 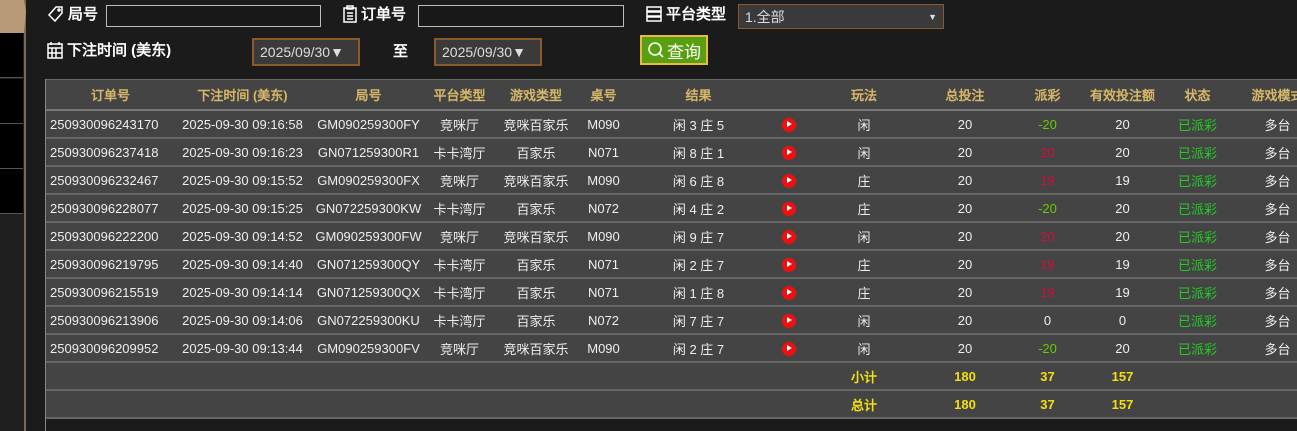 What do you see at coordinates (698, 124) in the screenshot?
I see `cell-result: 闲 3 庄 5` at bounding box center [698, 124].